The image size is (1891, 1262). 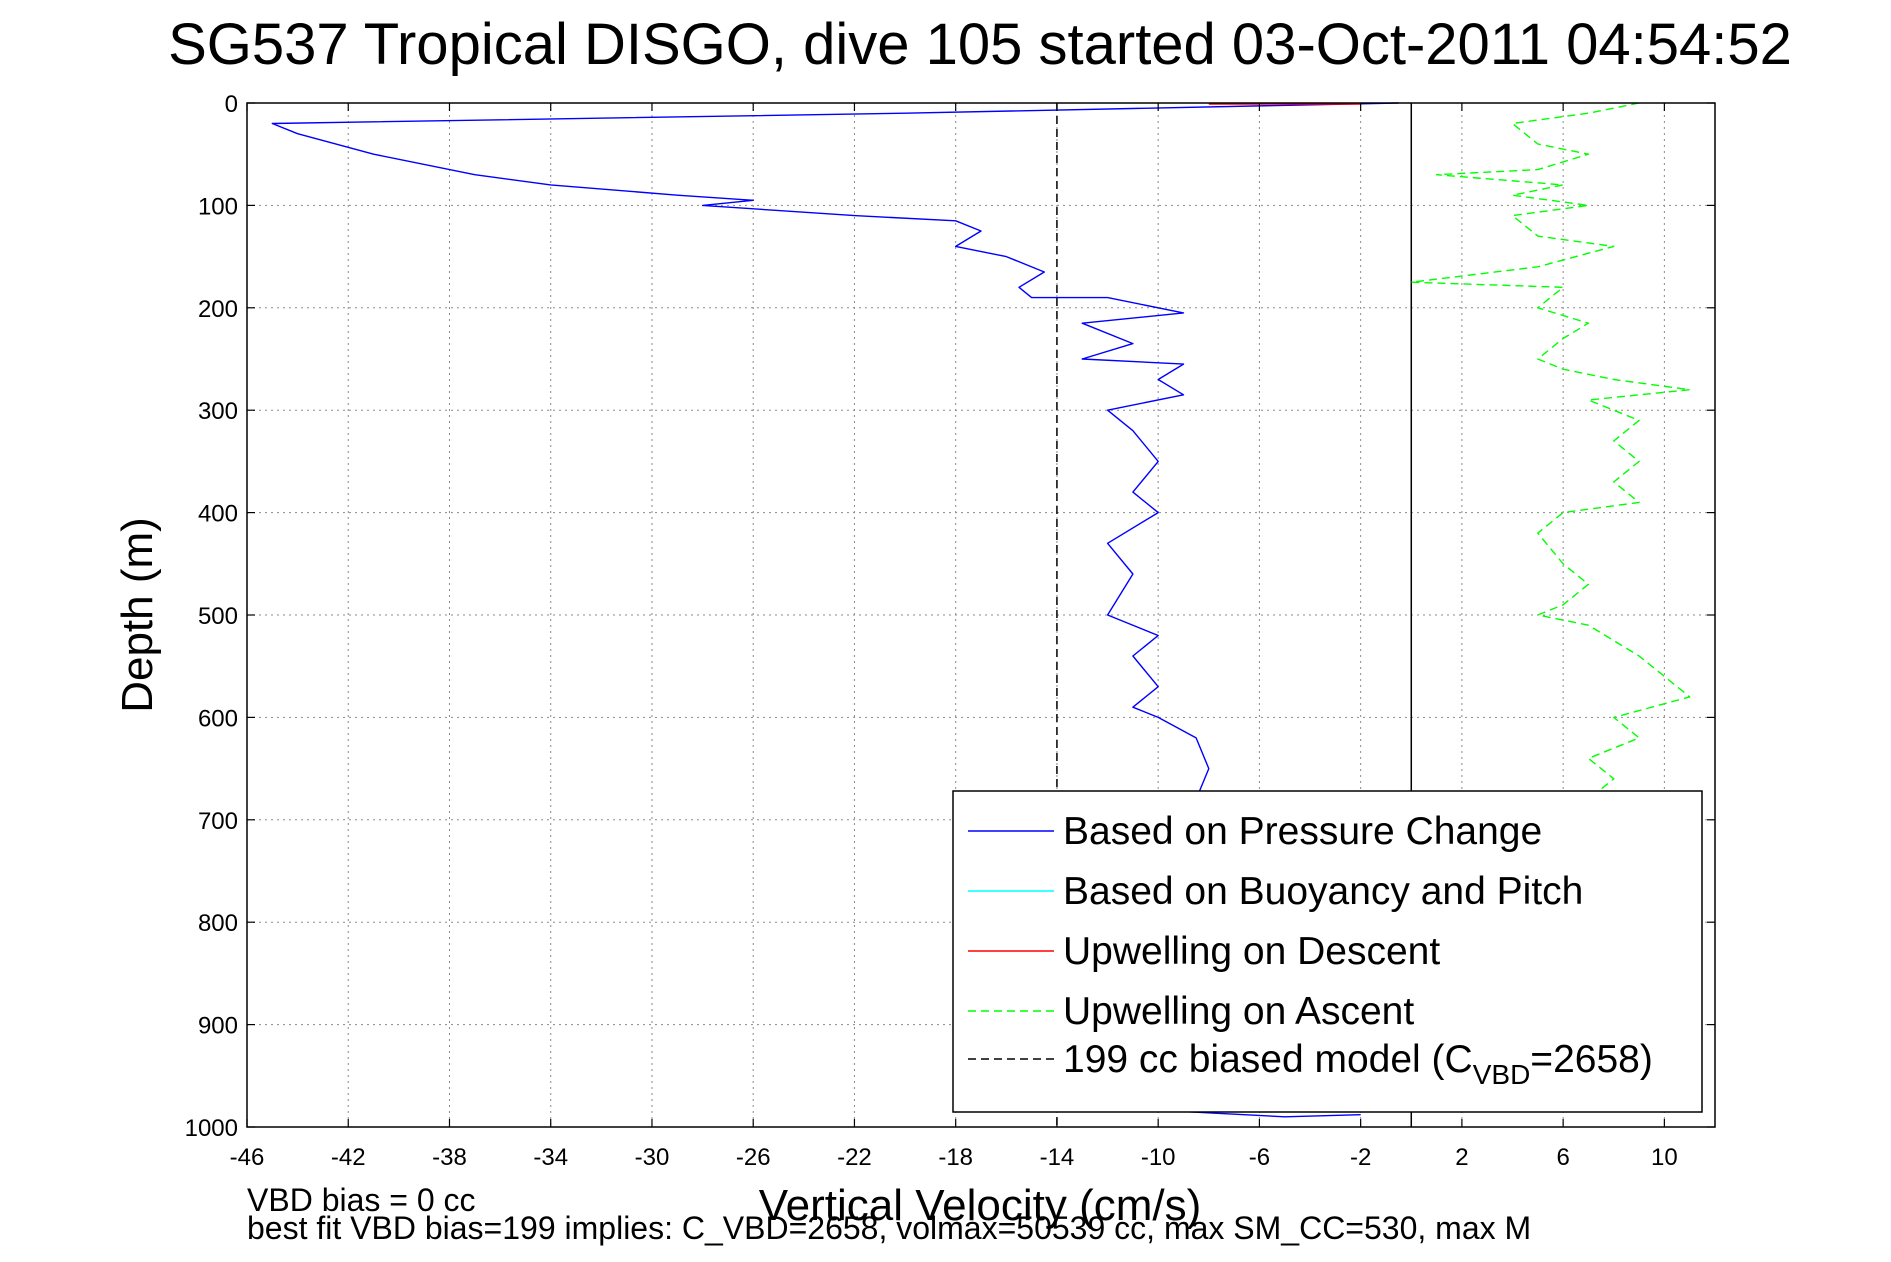 What do you see at coordinates (218, 514) in the screenshot?
I see `y-tick-label: 400` at bounding box center [218, 514].